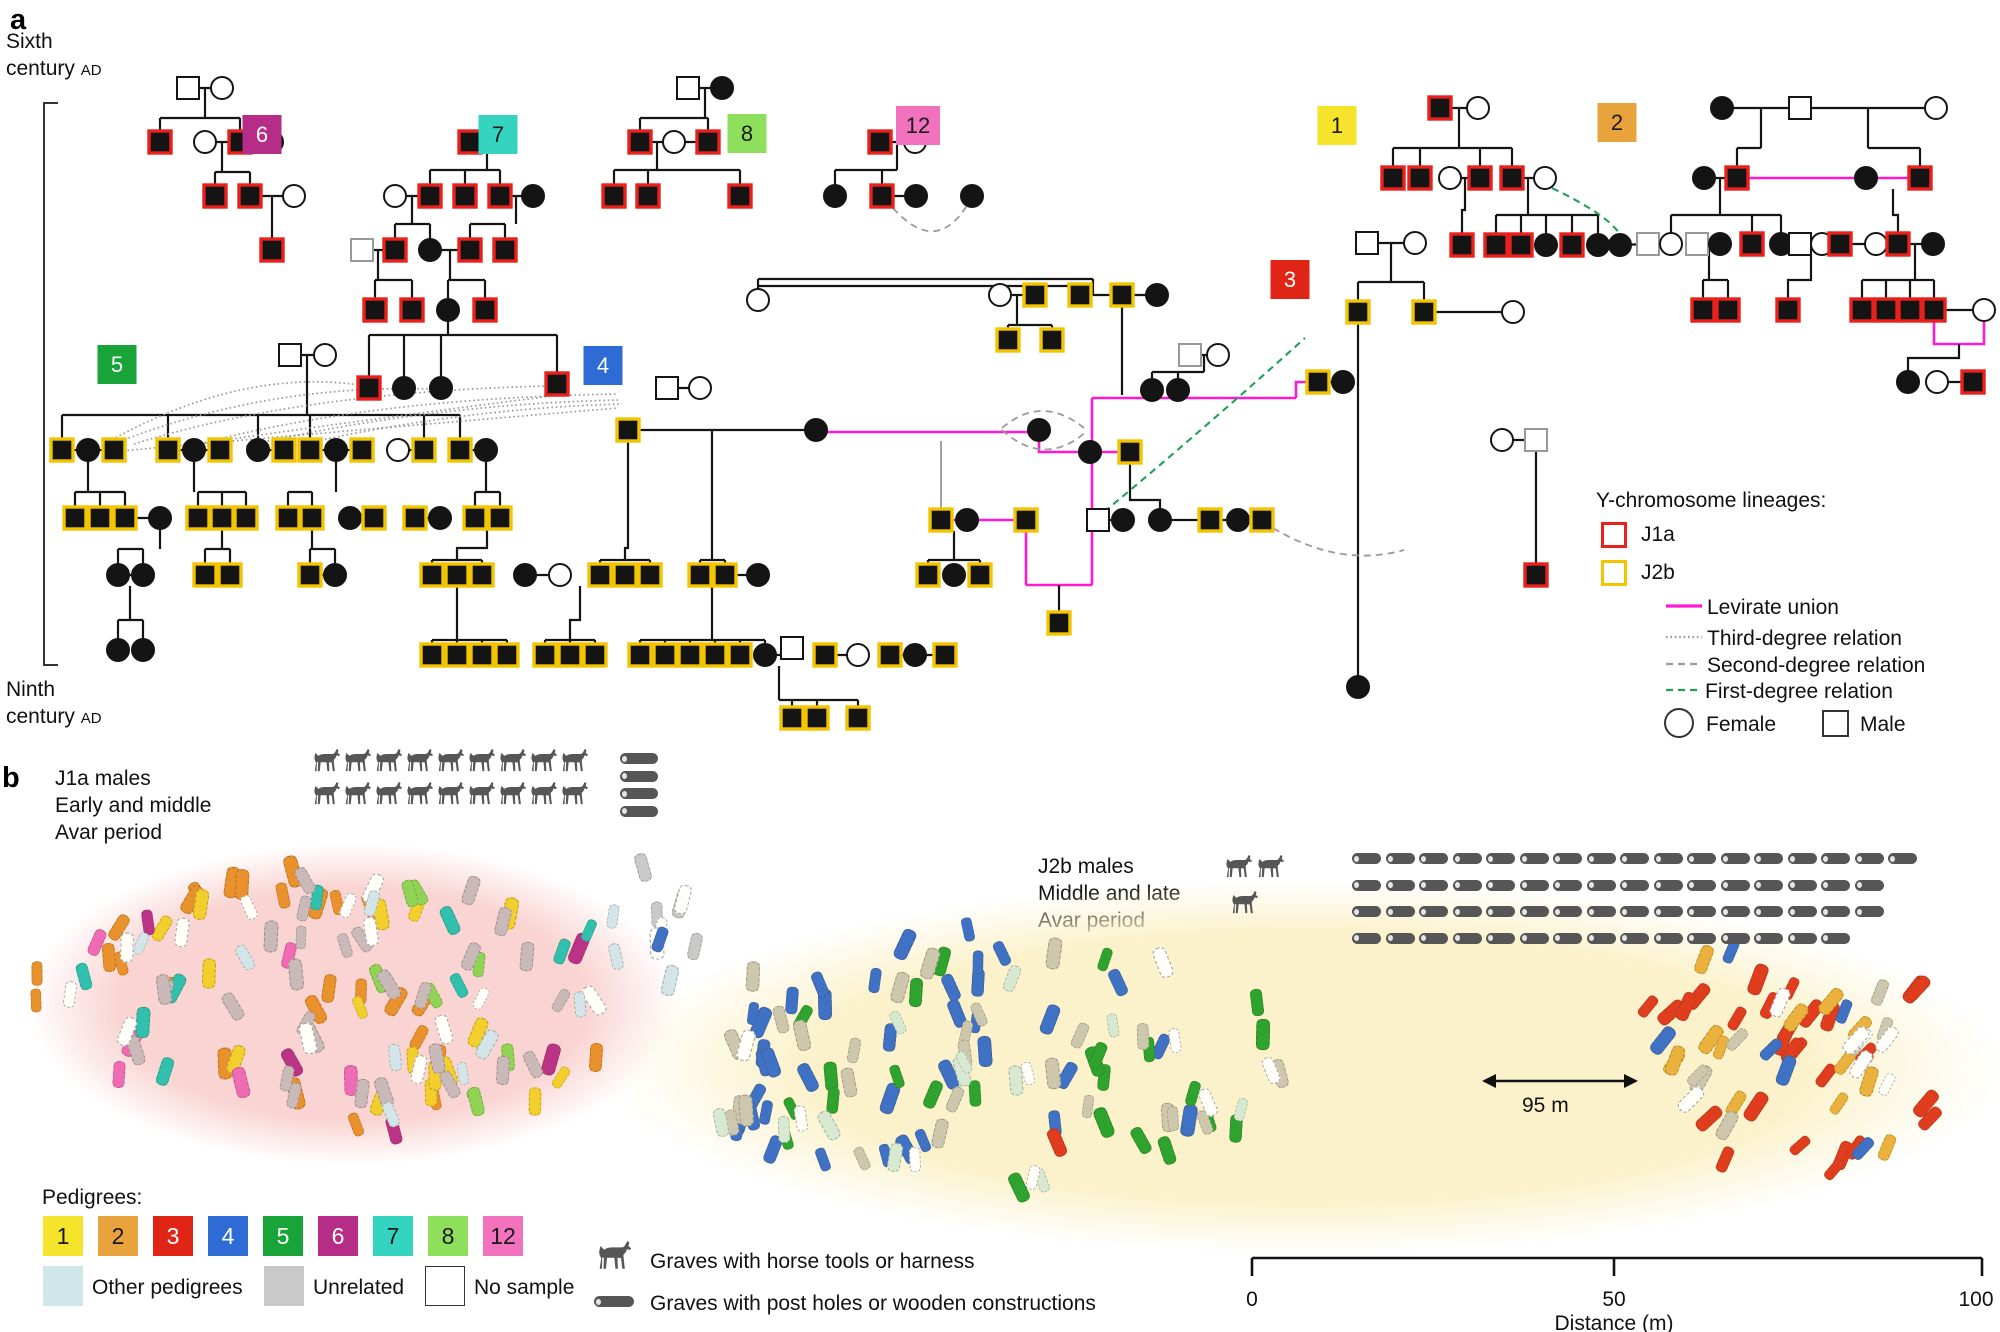 The width and height of the screenshot is (2000, 1332). I want to click on pedigree-swatch-5: 5, so click(283, 1236).